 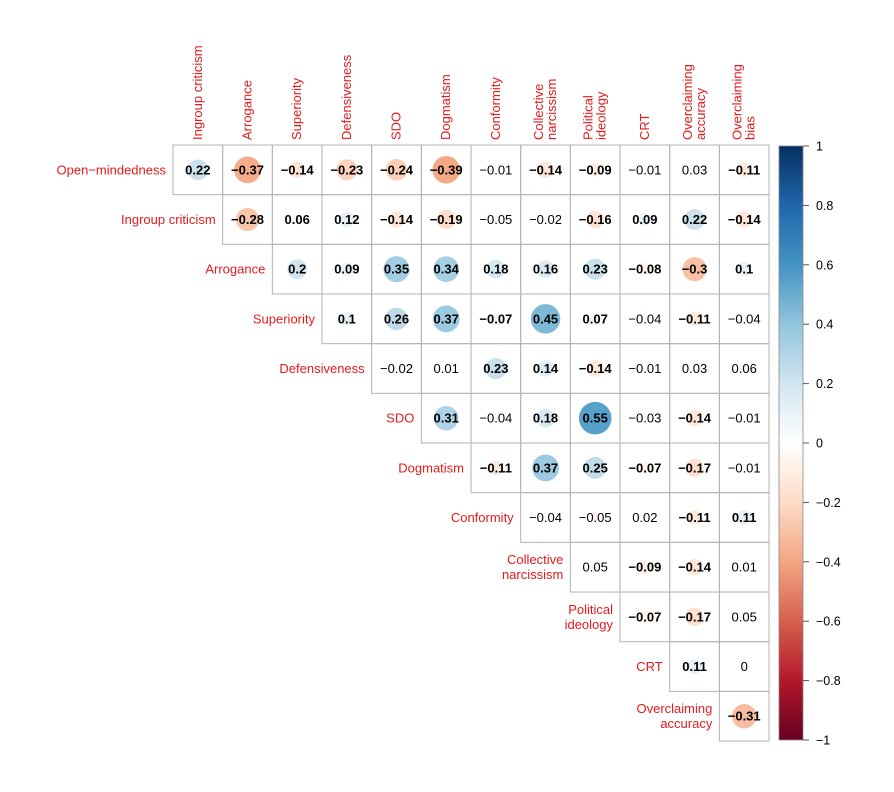 I want to click on correlation-value: 0.55, so click(x=595, y=418).